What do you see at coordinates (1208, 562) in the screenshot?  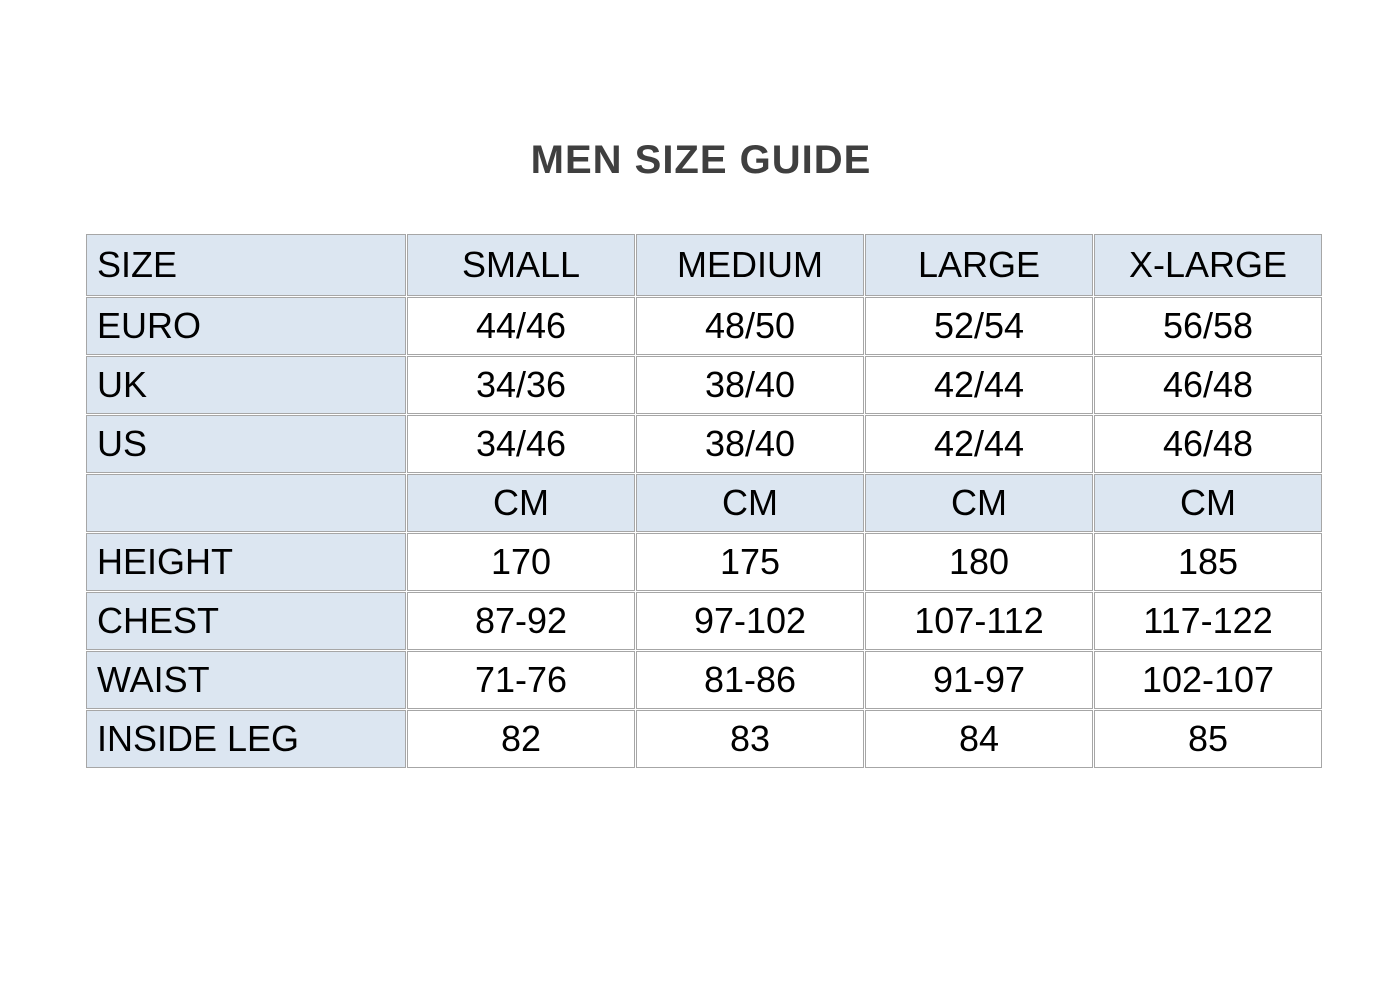 I see `value-cell: 185` at bounding box center [1208, 562].